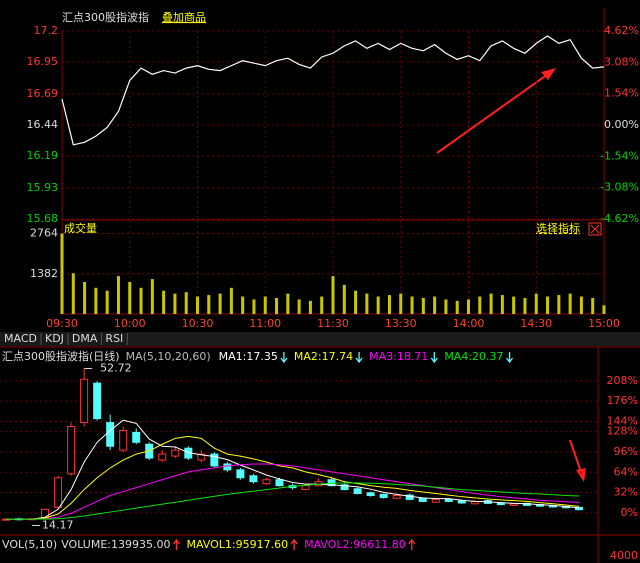 The image size is (640, 563). Describe the element at coordinates (43, 124) in the screenshot. I see `y-tick-label: 16.44` at that location.